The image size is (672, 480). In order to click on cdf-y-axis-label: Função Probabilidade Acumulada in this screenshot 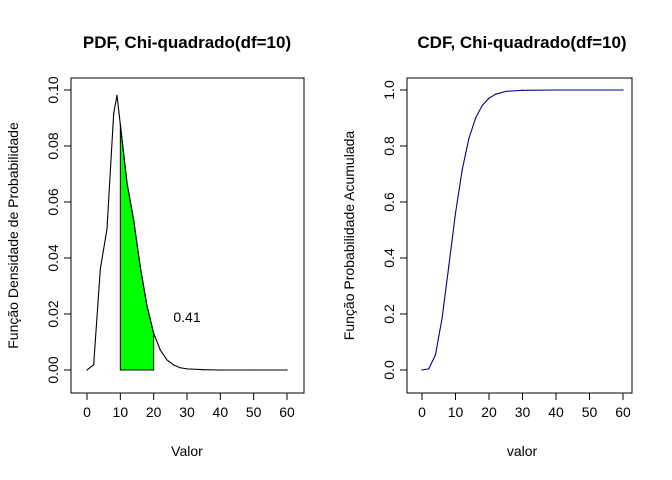, I will do `click(349, 236)`.